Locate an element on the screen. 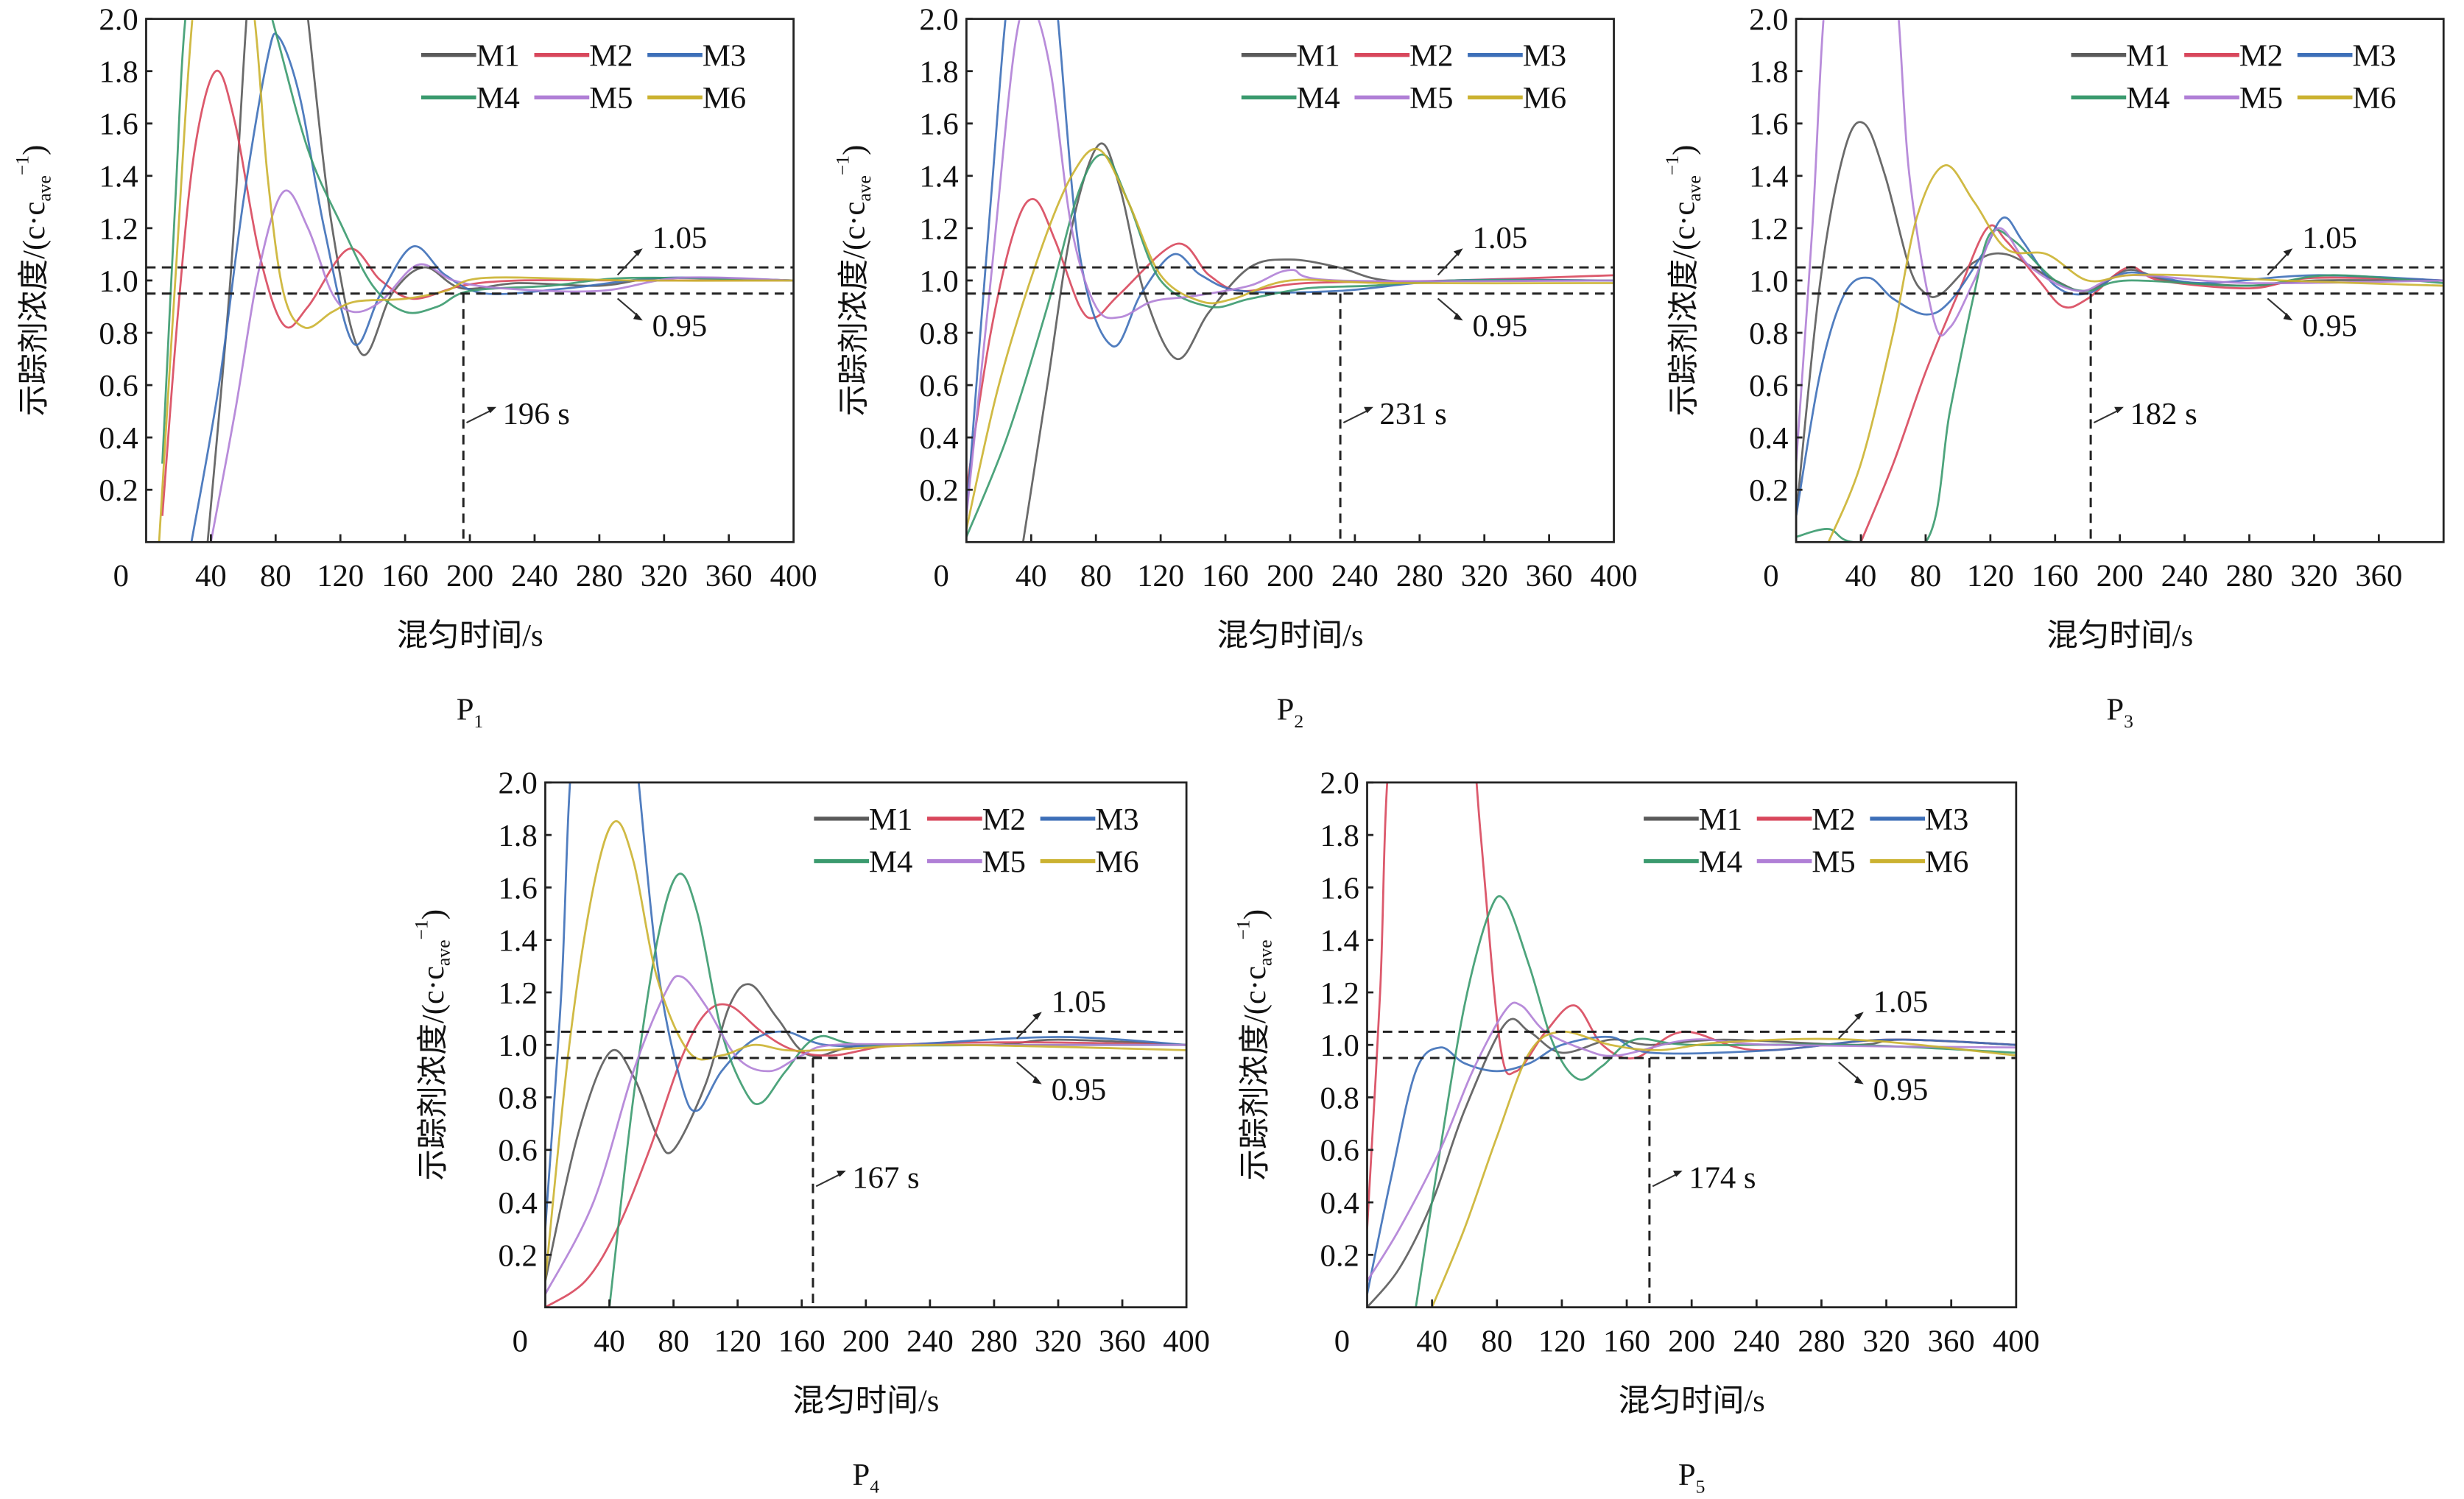 The image size is (2464, 1499). y-tick-label: 0.8 is located at coordinates (1339, 1098).